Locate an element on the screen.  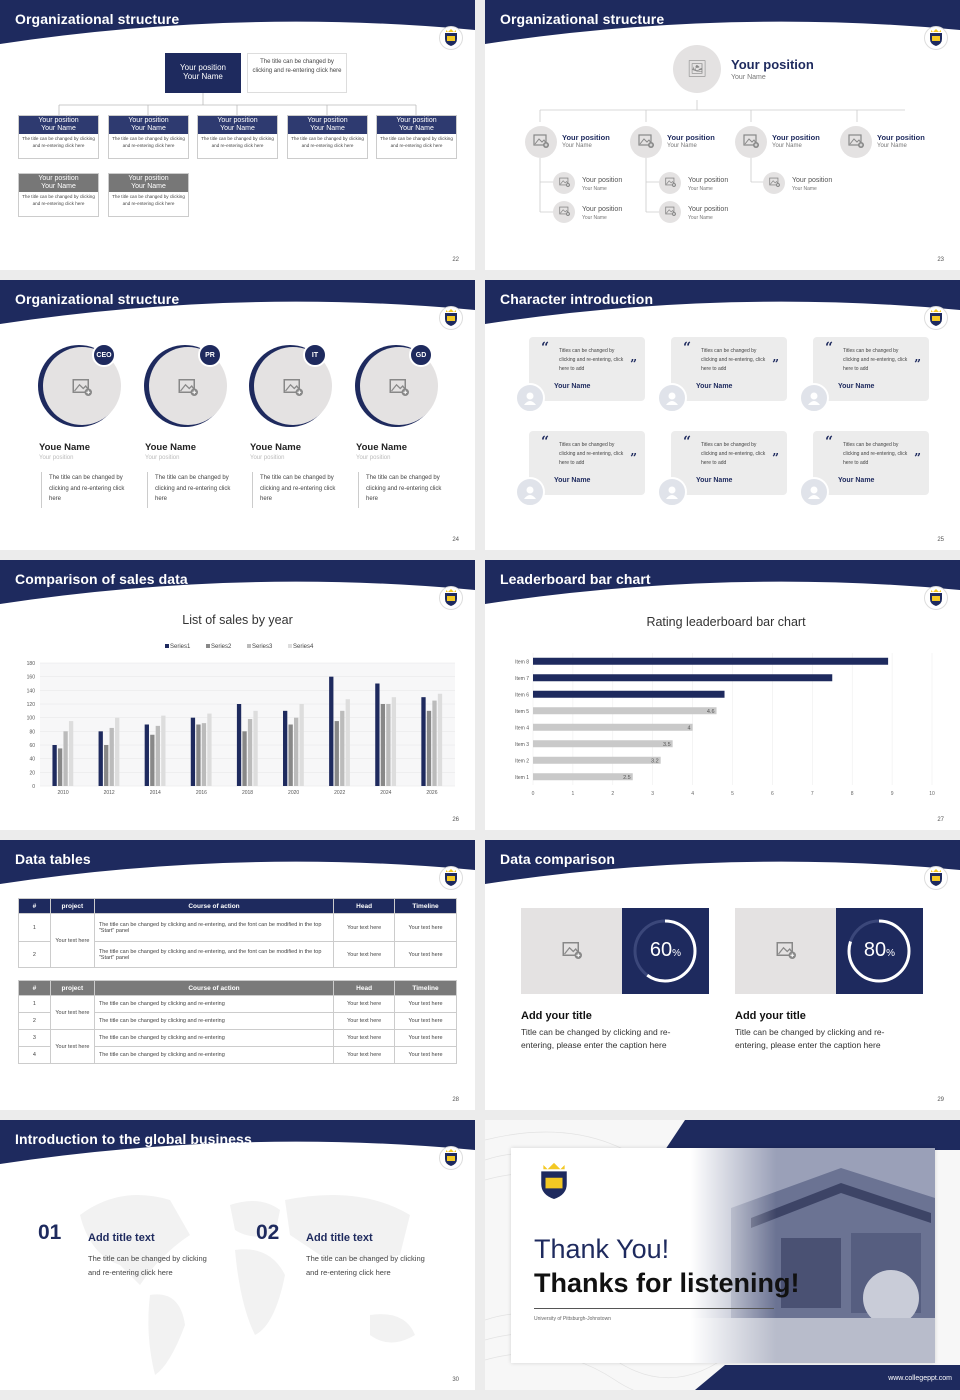
role-badge: GD is located at coordinates (421, 355).